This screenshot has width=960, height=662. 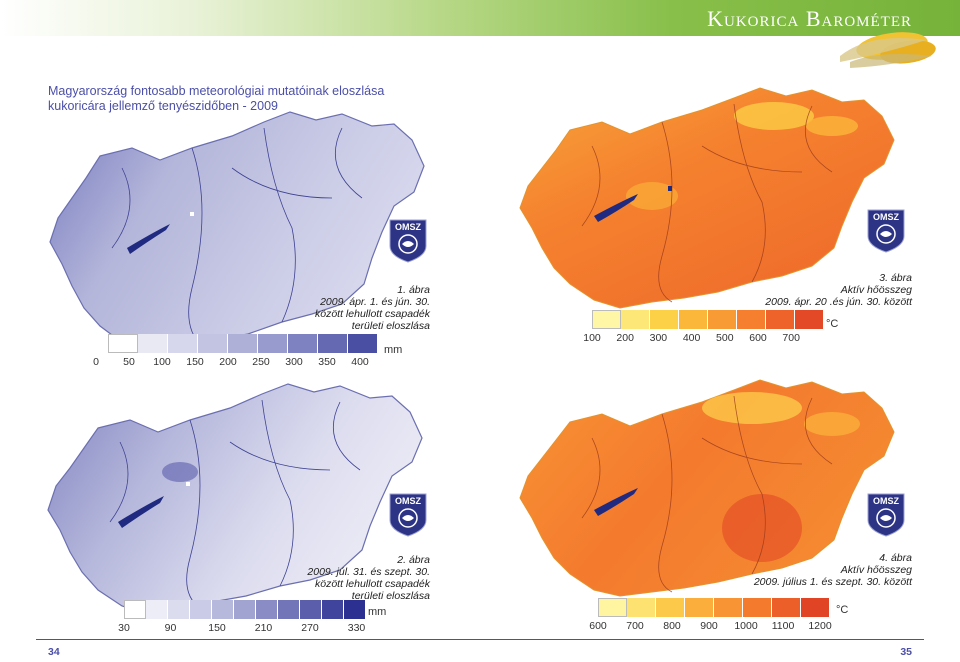 I want to click on legend-tick-label: 1100, so click(x=783, y=626).